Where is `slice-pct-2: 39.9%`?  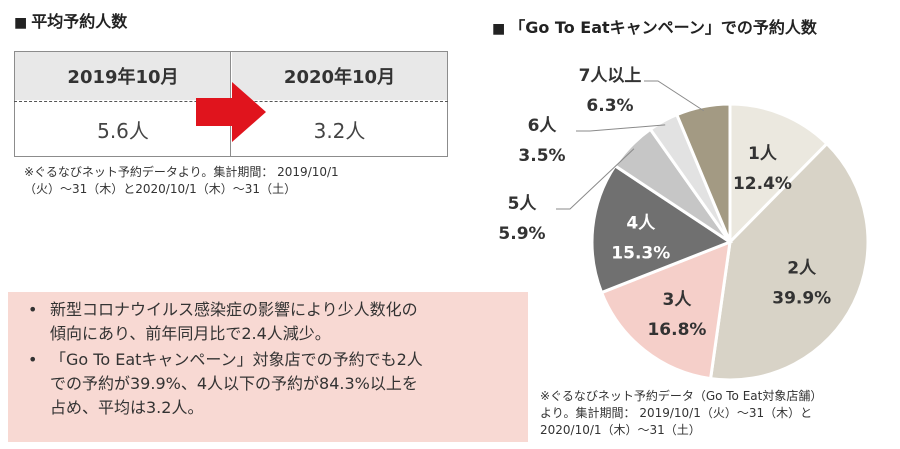 slice-pct-2: 39.9% is located at coordinates (801, 299).